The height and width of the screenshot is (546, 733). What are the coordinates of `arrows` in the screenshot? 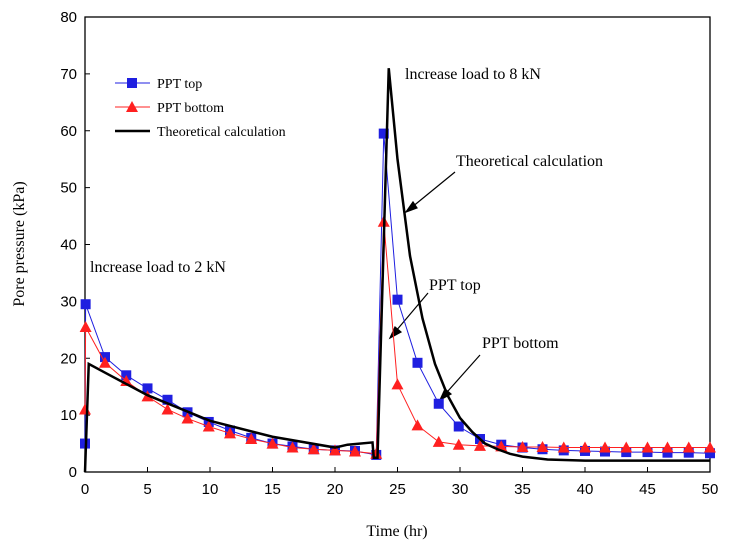 It's located at (434, 286).